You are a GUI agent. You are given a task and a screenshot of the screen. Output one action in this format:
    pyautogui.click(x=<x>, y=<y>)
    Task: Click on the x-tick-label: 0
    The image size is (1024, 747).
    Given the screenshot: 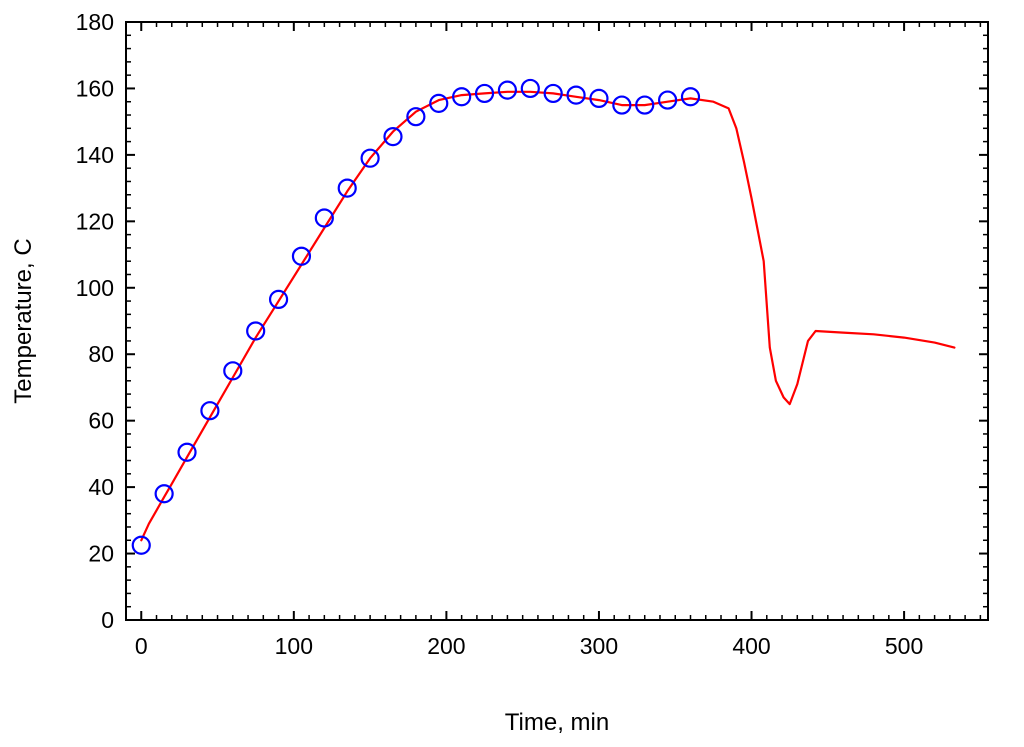 What is the action you would take?
    pyautogui.click(x=141, y=646)
    